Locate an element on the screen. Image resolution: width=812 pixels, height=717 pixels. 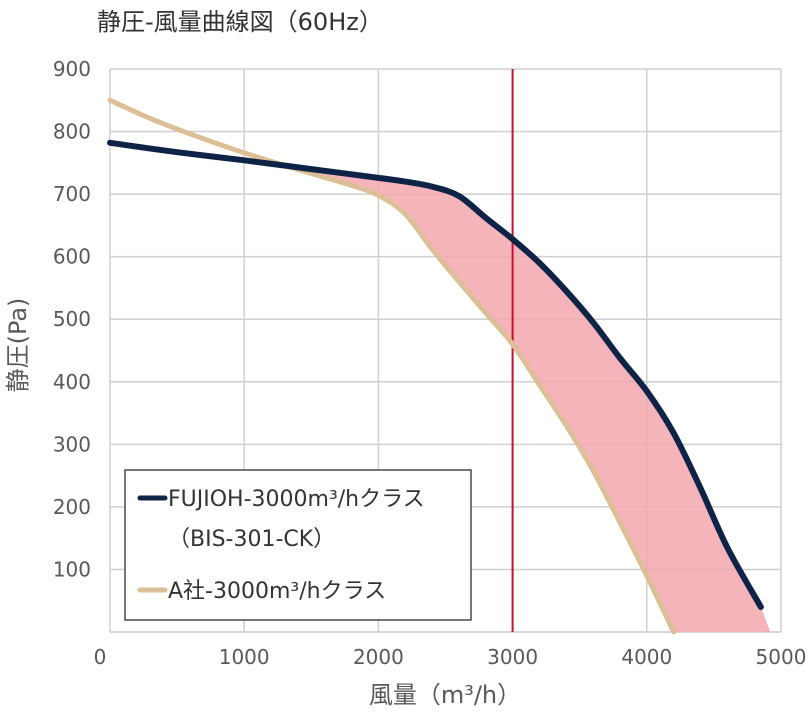
y-tick-label: 700 is located at coordinates (72, 194).